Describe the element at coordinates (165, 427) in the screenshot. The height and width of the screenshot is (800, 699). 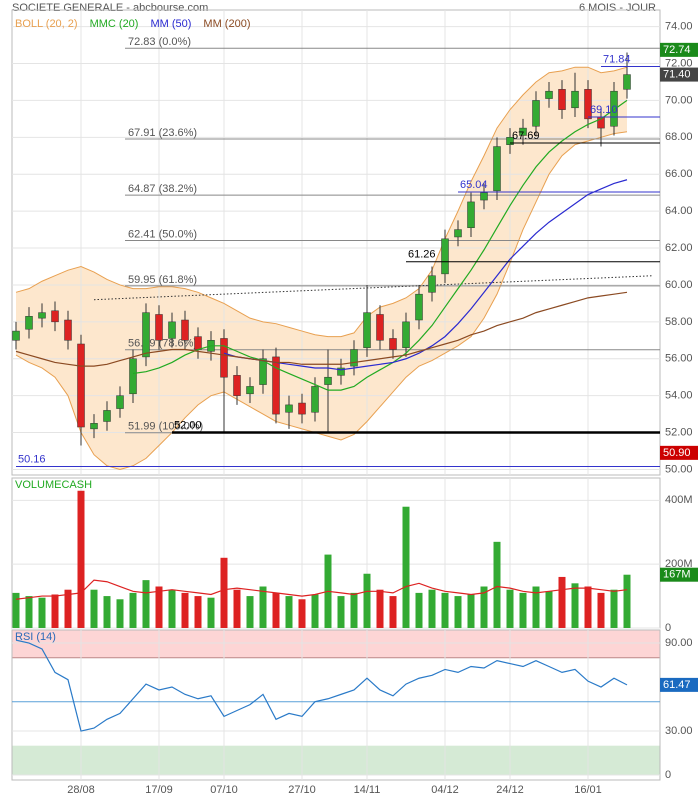
I see `fib-label: 51.99 (100.0%)` at that location.